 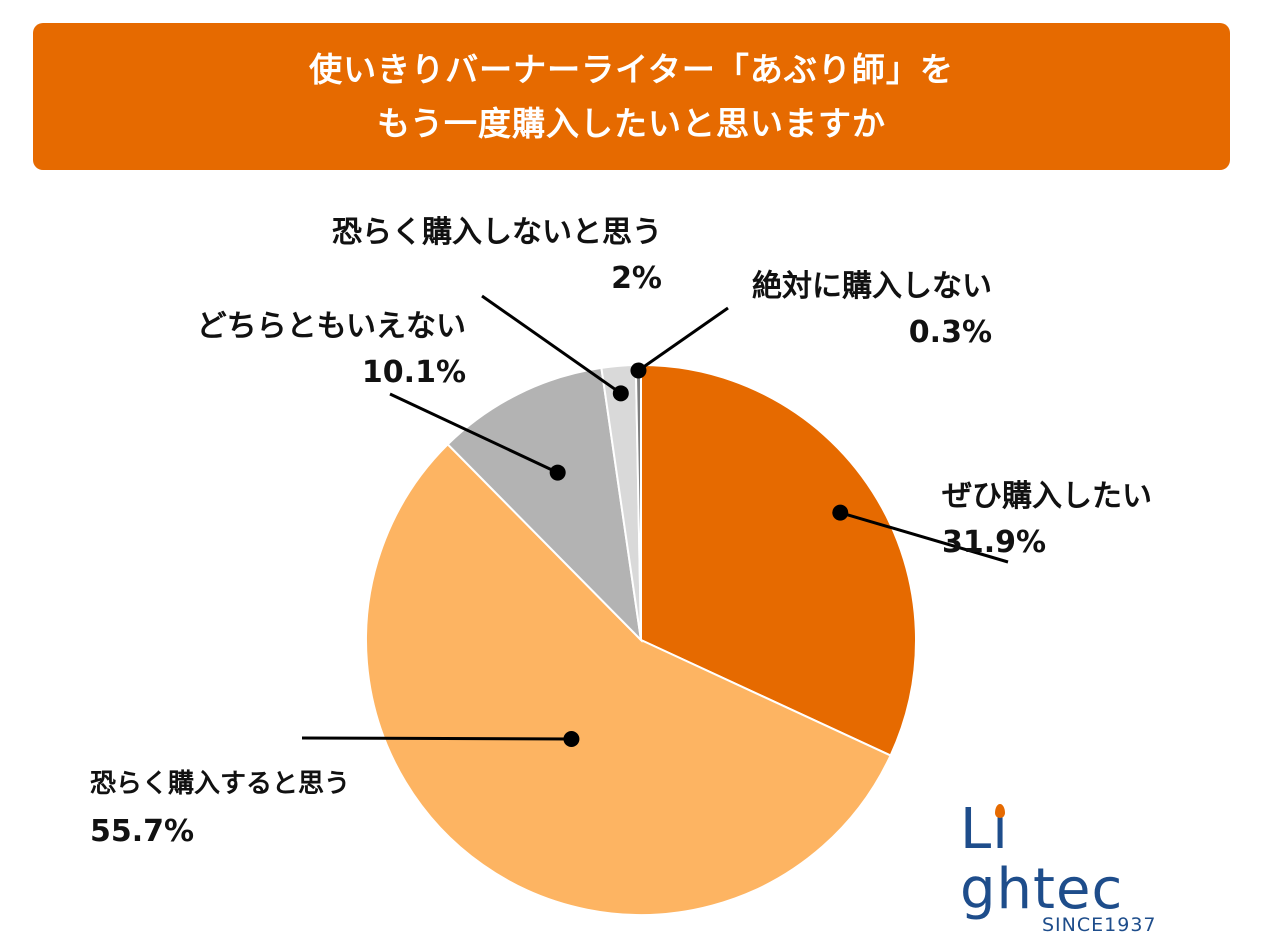 I want to click on label-slice-4: 絶対に購入しない 0.3%, so click(x=856, y=310).